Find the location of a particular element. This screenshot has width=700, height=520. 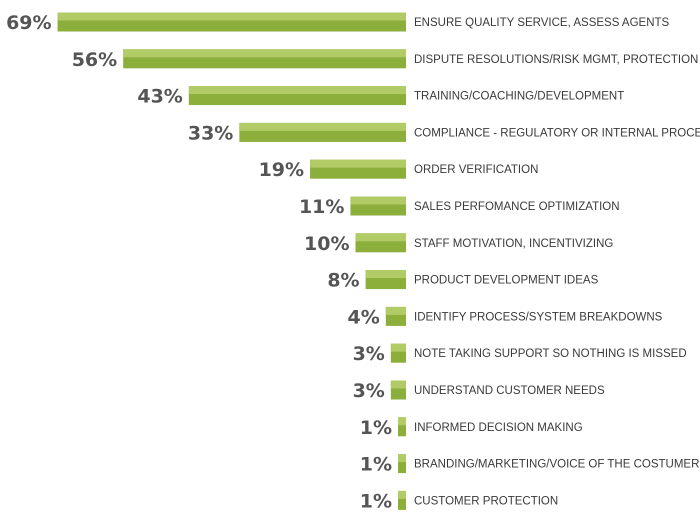

bar-group: 3% UNDERSTAND CUSTOMER NEEDS is located at coordinates (479, 391).